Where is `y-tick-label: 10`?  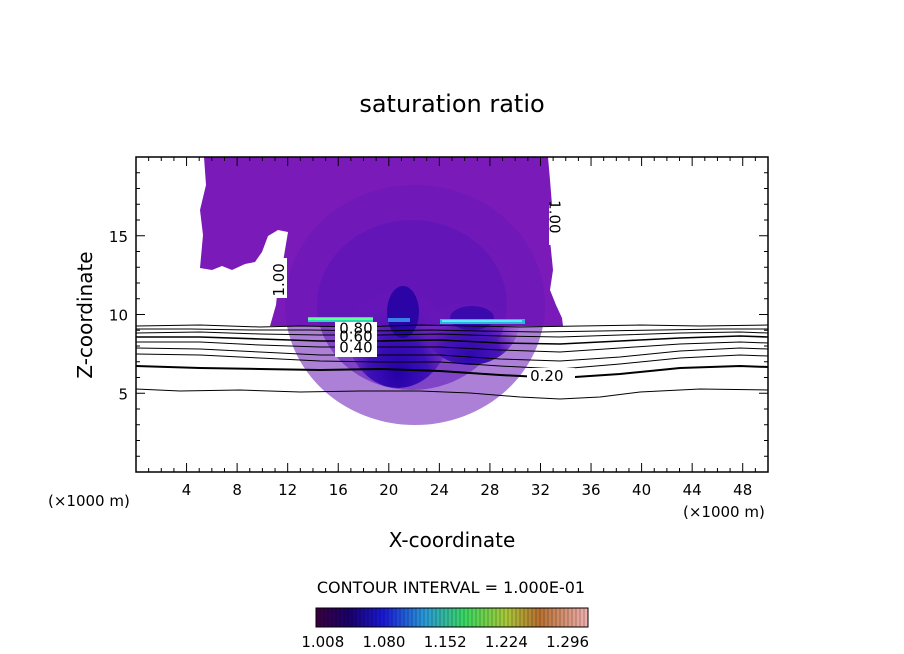 y-tick-label: 10 is located at coordinates (118, 316).